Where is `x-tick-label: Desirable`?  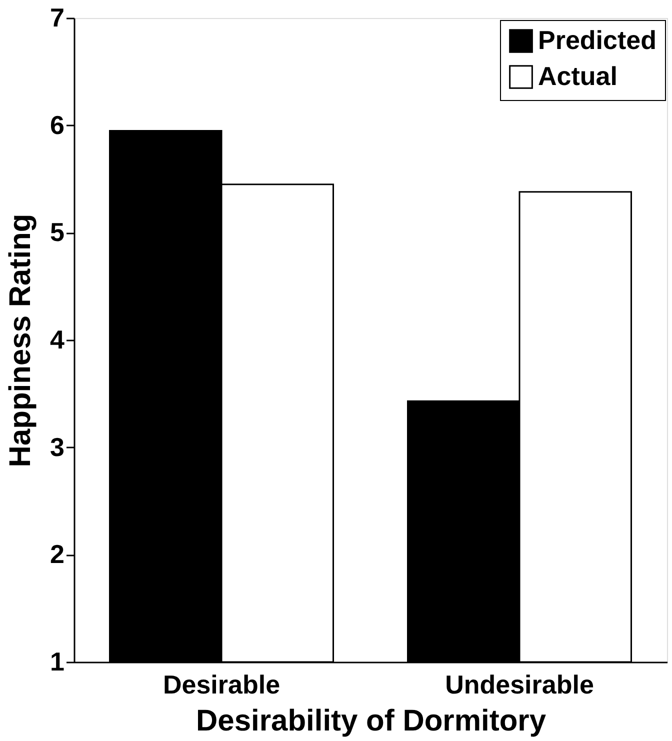 x-tick-label: Desirable is located at coordinates (221, 685).